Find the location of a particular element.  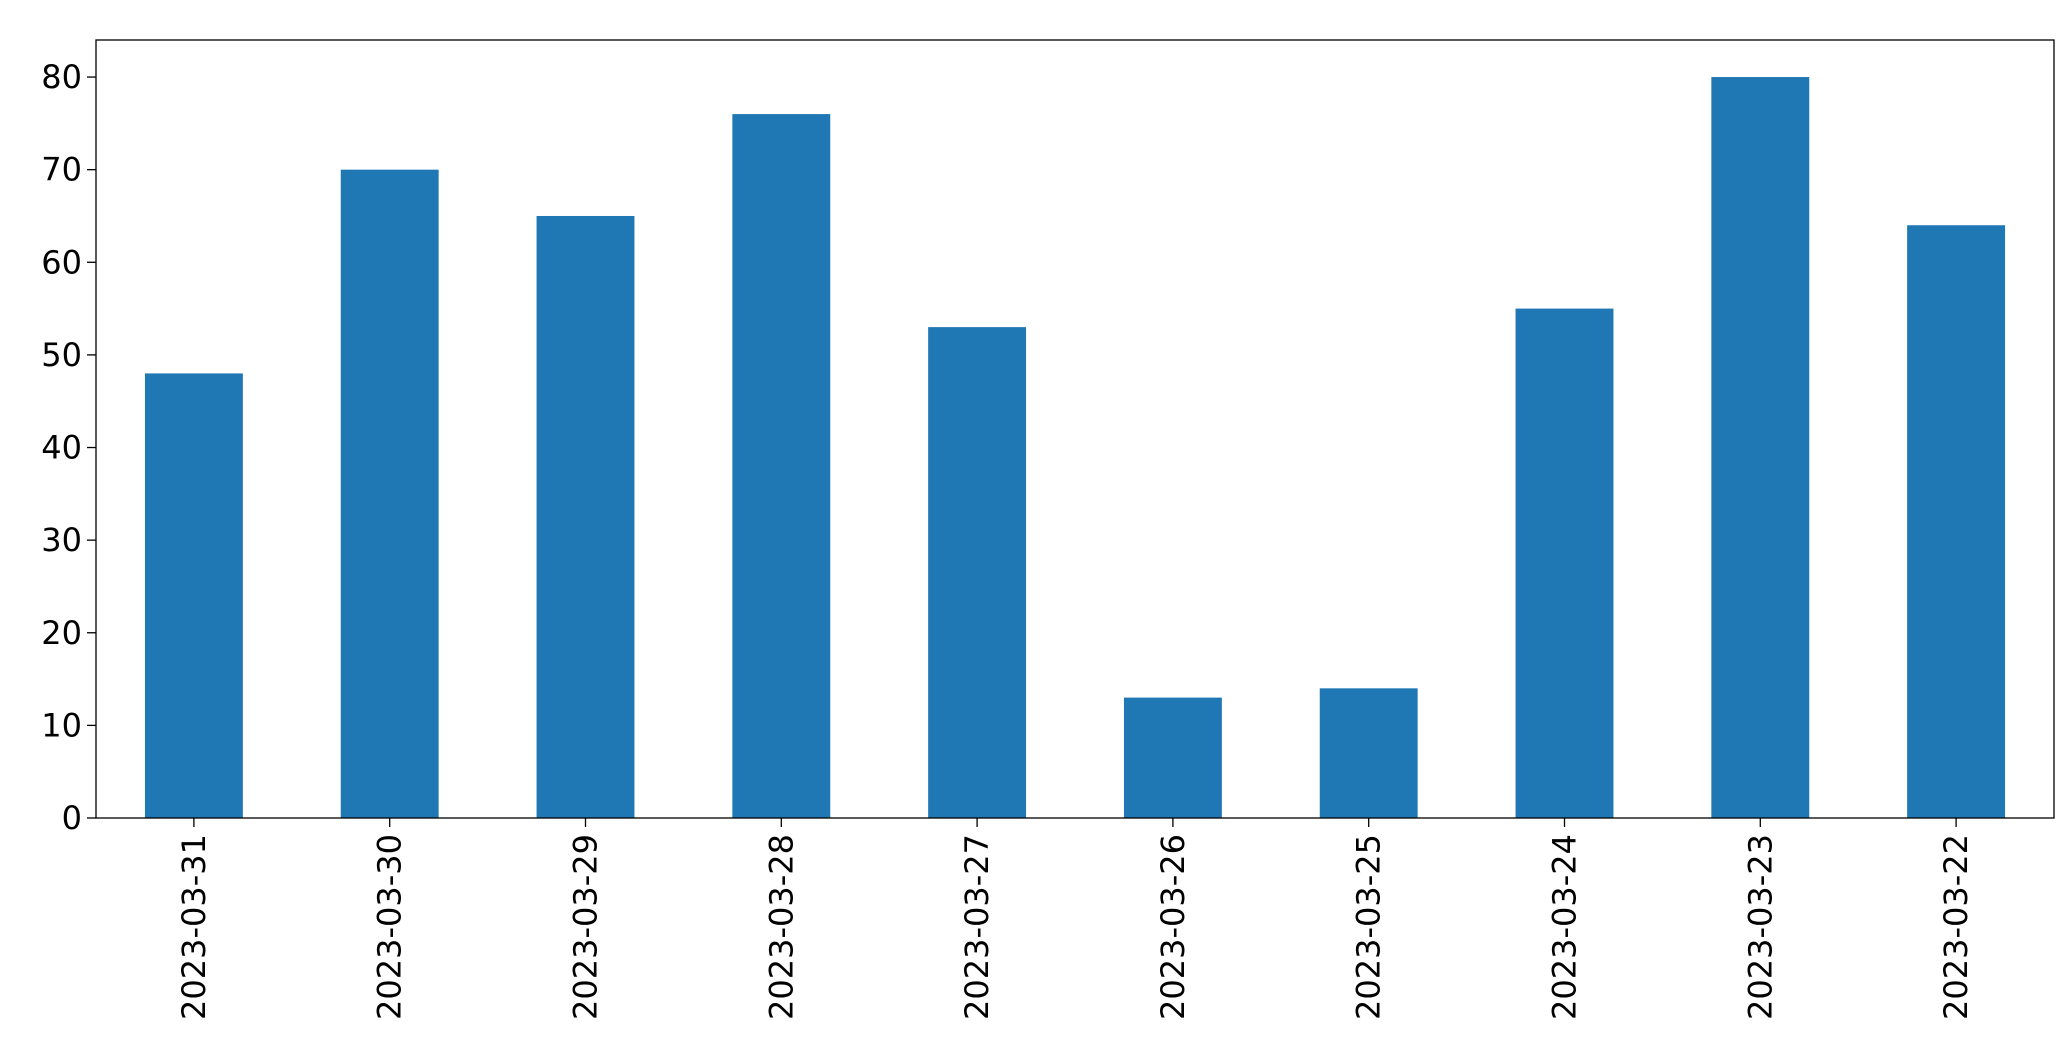

x-tick-label: 2023-03-26 is located at coordinates (1173, 927).